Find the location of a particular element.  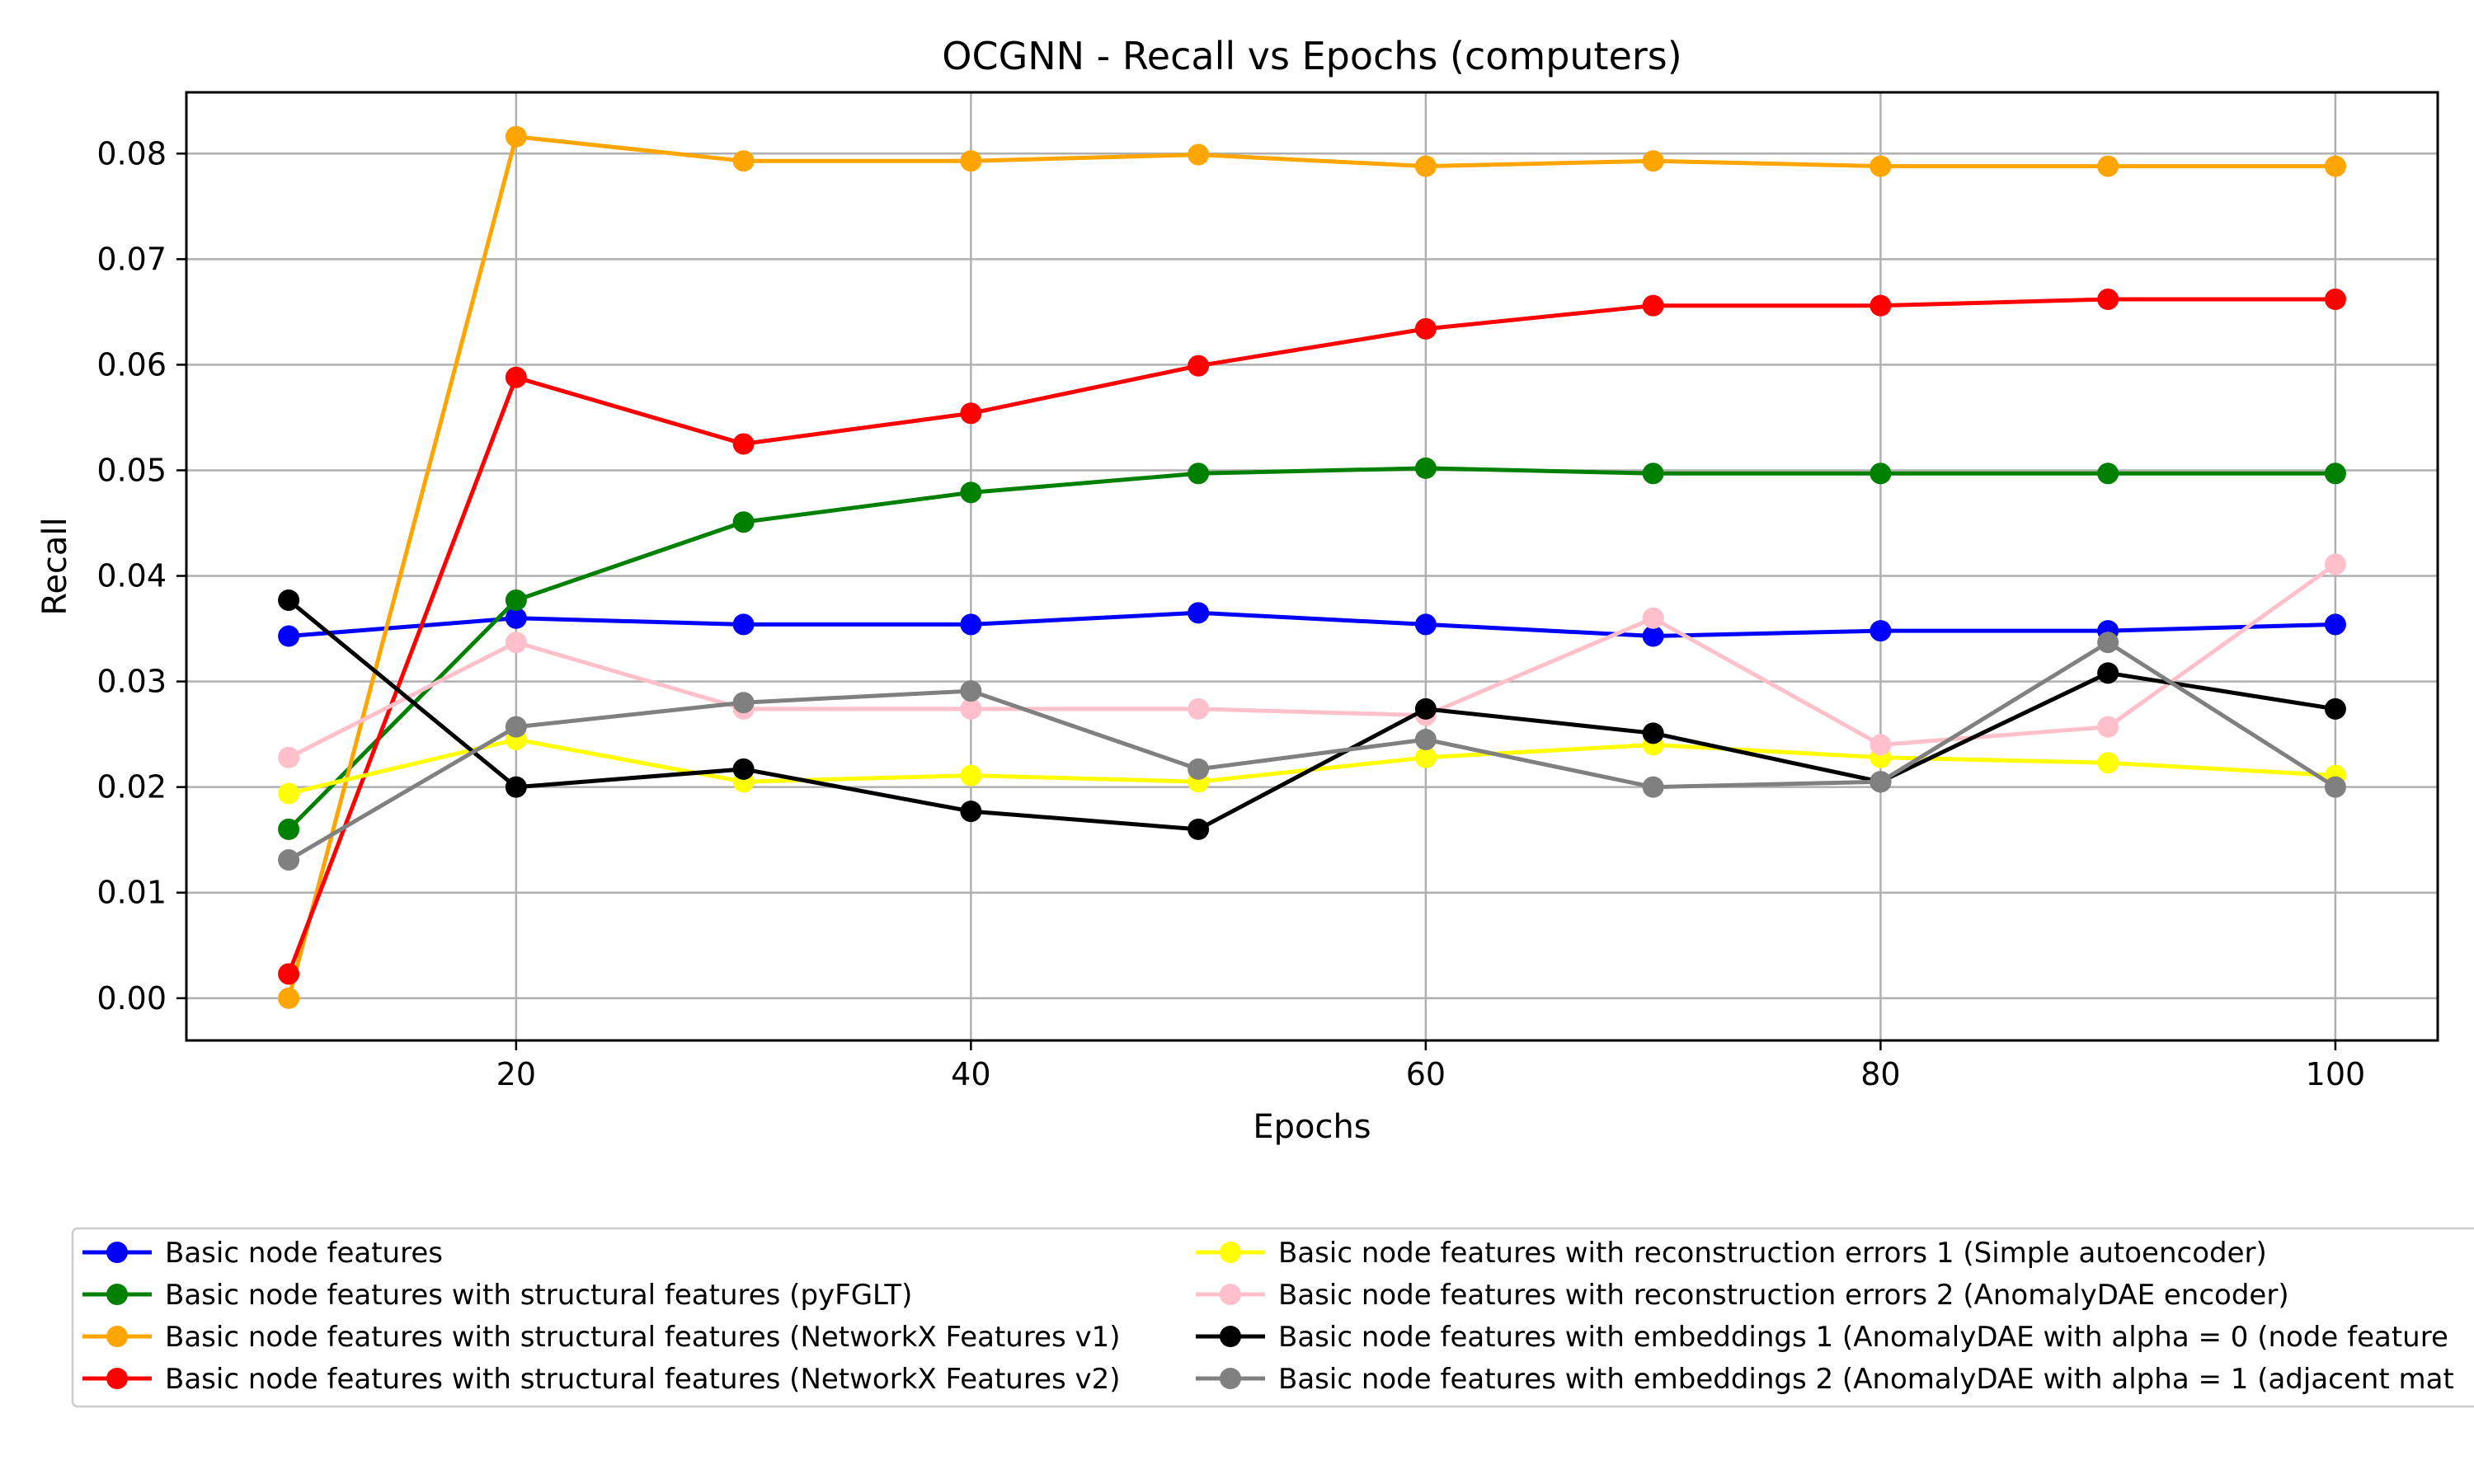

x-tick-label: 20 is located at coordinates (516, 1074).